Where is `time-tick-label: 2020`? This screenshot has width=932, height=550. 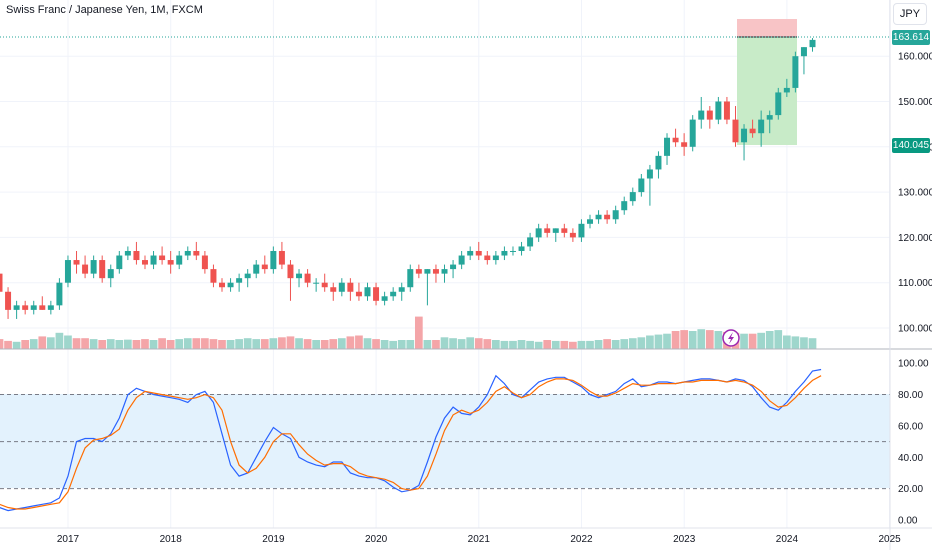 time-tick-label: 2020 is located at coordinates (376, 539).